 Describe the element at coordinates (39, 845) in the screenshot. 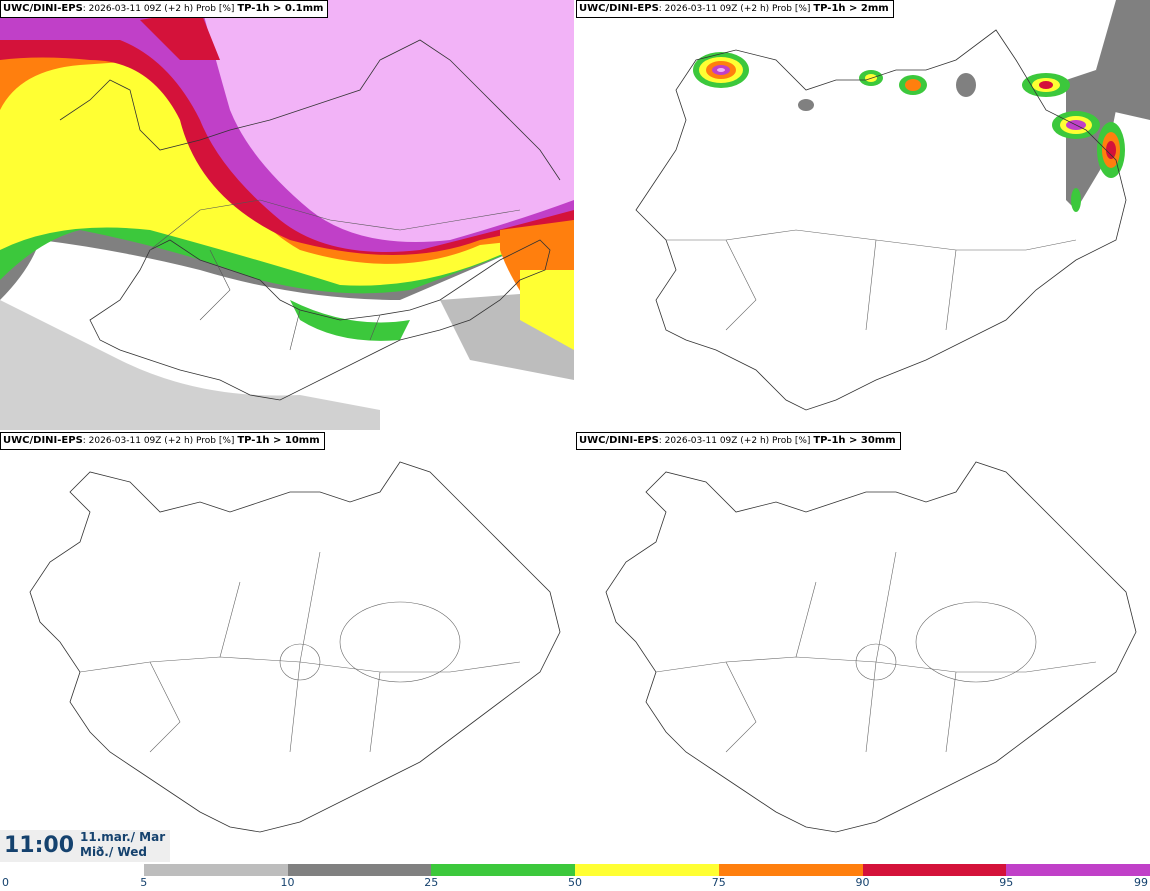

I see `valid-time: 11:00` at that location.